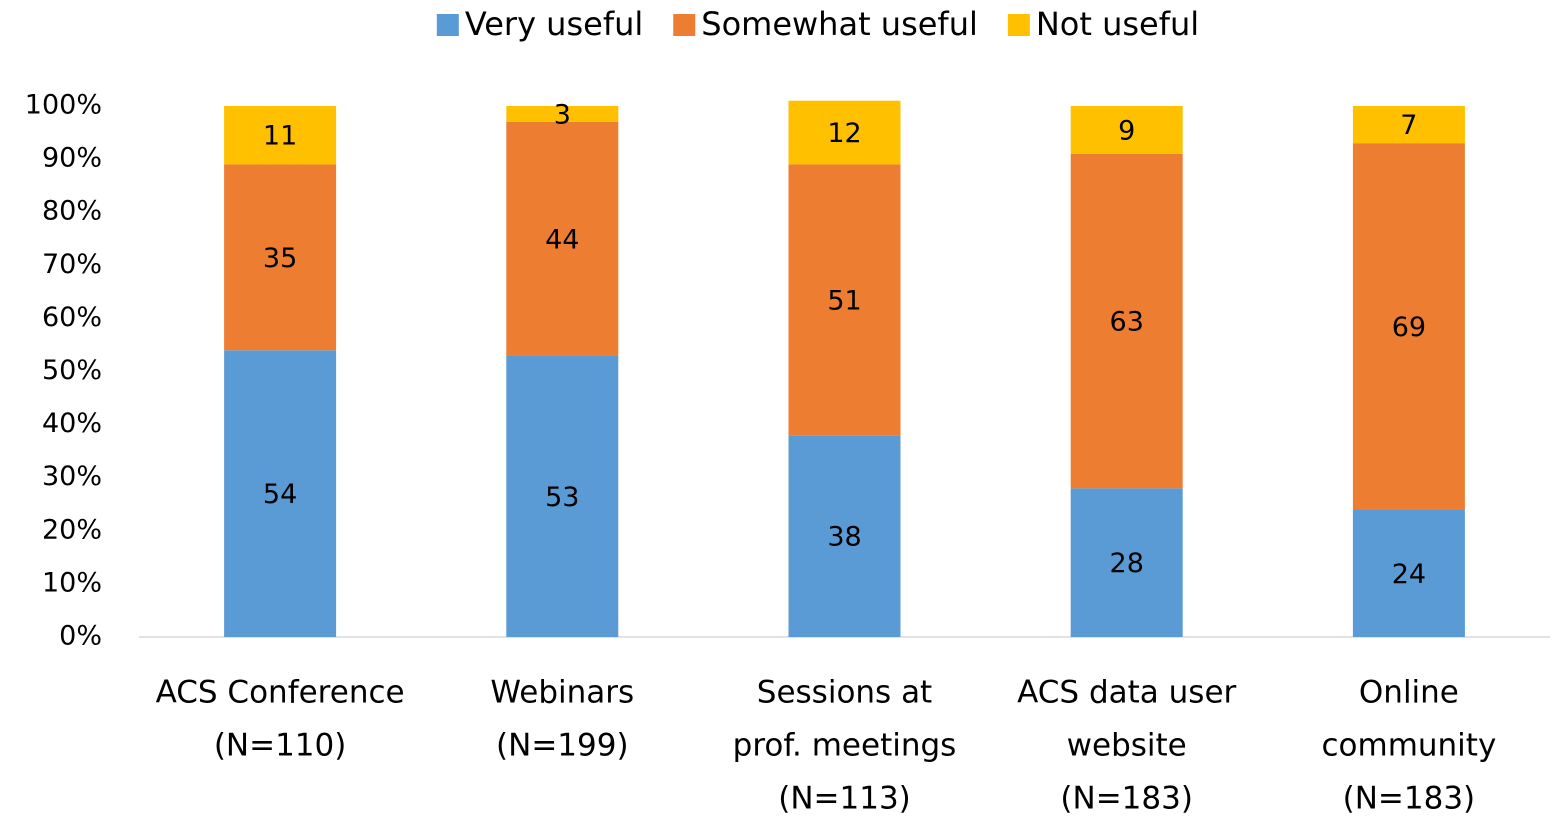 This screenshot has height=817, width=1554. I want to click on data-label: 44, so click(562, 239).